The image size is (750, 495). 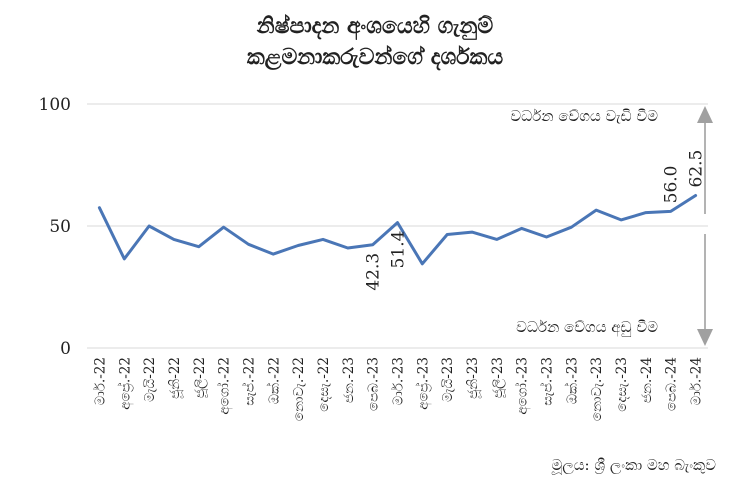 What do you see at coordinates (672, 185) in the screenshot?
I see `data-label-23: 56.0` at bounding box center [672, 185].